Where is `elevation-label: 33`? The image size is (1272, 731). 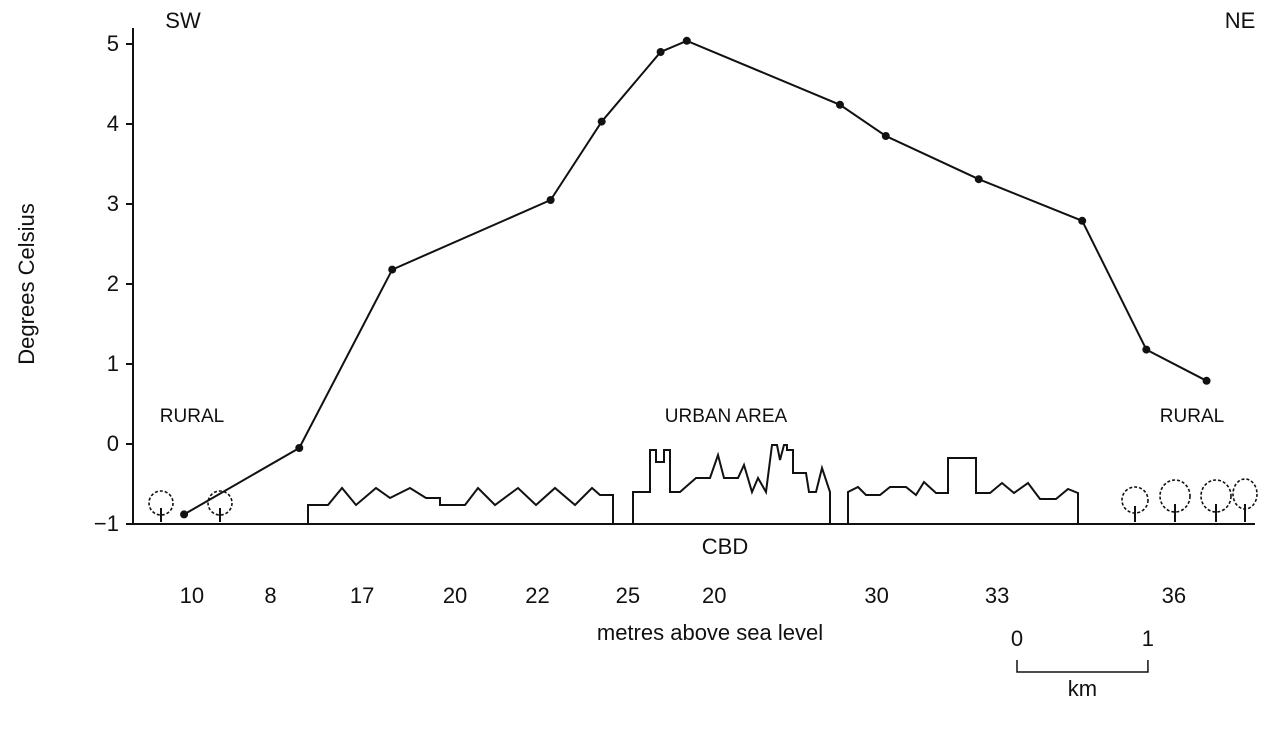 elevation-label: 33 is located at coordinates (997, 595).